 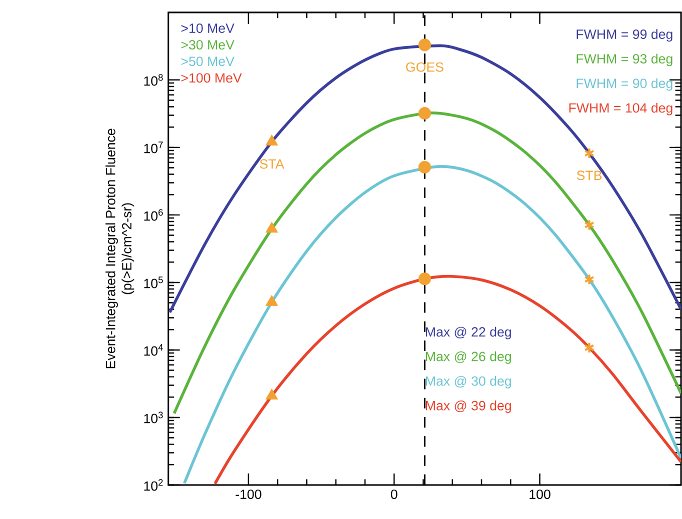 I want to click on text: >30 MeV, so click(x=207, y=45).